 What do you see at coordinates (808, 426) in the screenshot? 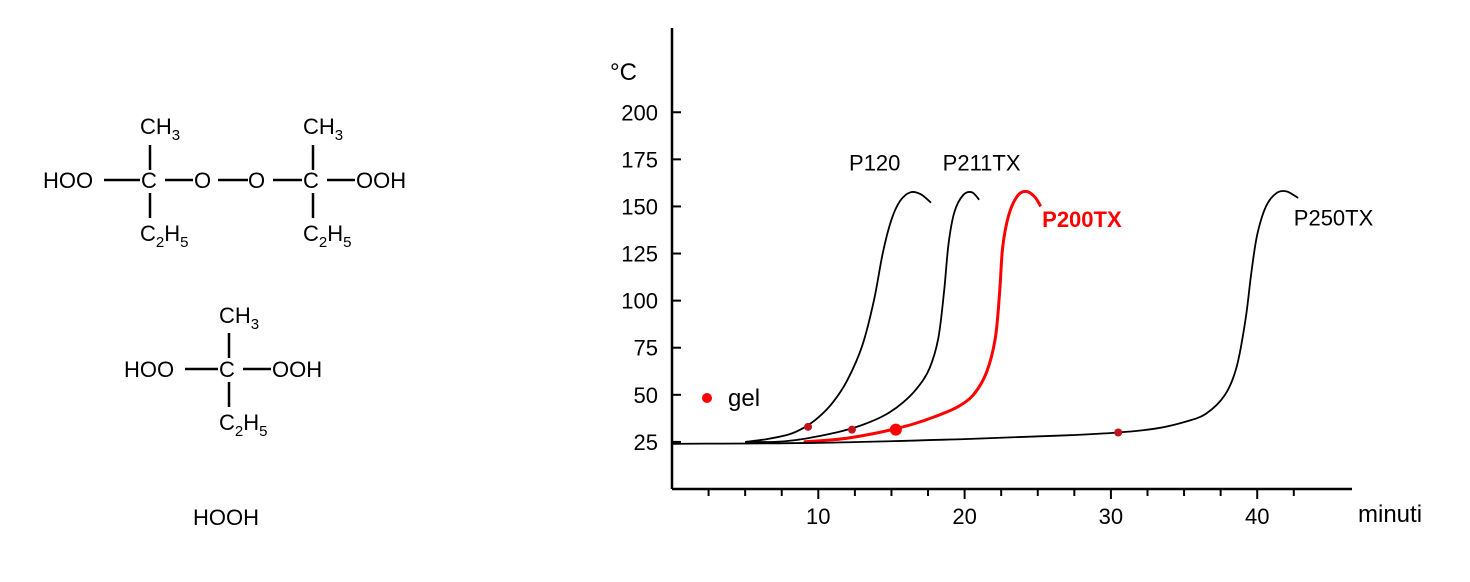
I see `gel-point-p120` at bounding box center [808, 426].